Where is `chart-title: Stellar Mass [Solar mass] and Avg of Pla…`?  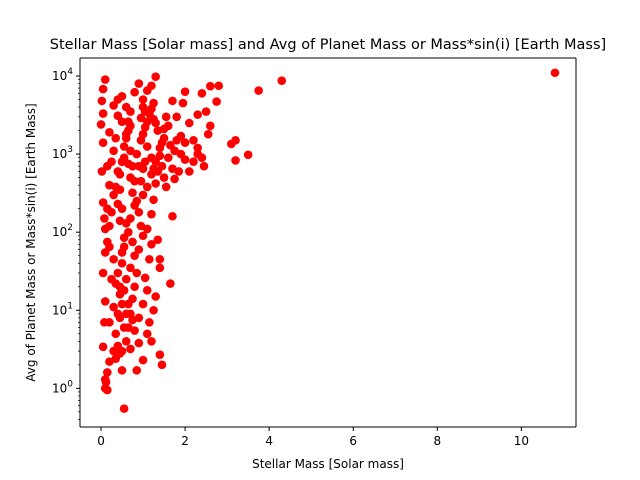 chart-title: Stellar Mass [Solar mass] and Avg of Pla… is located at coordinates (328, 45).